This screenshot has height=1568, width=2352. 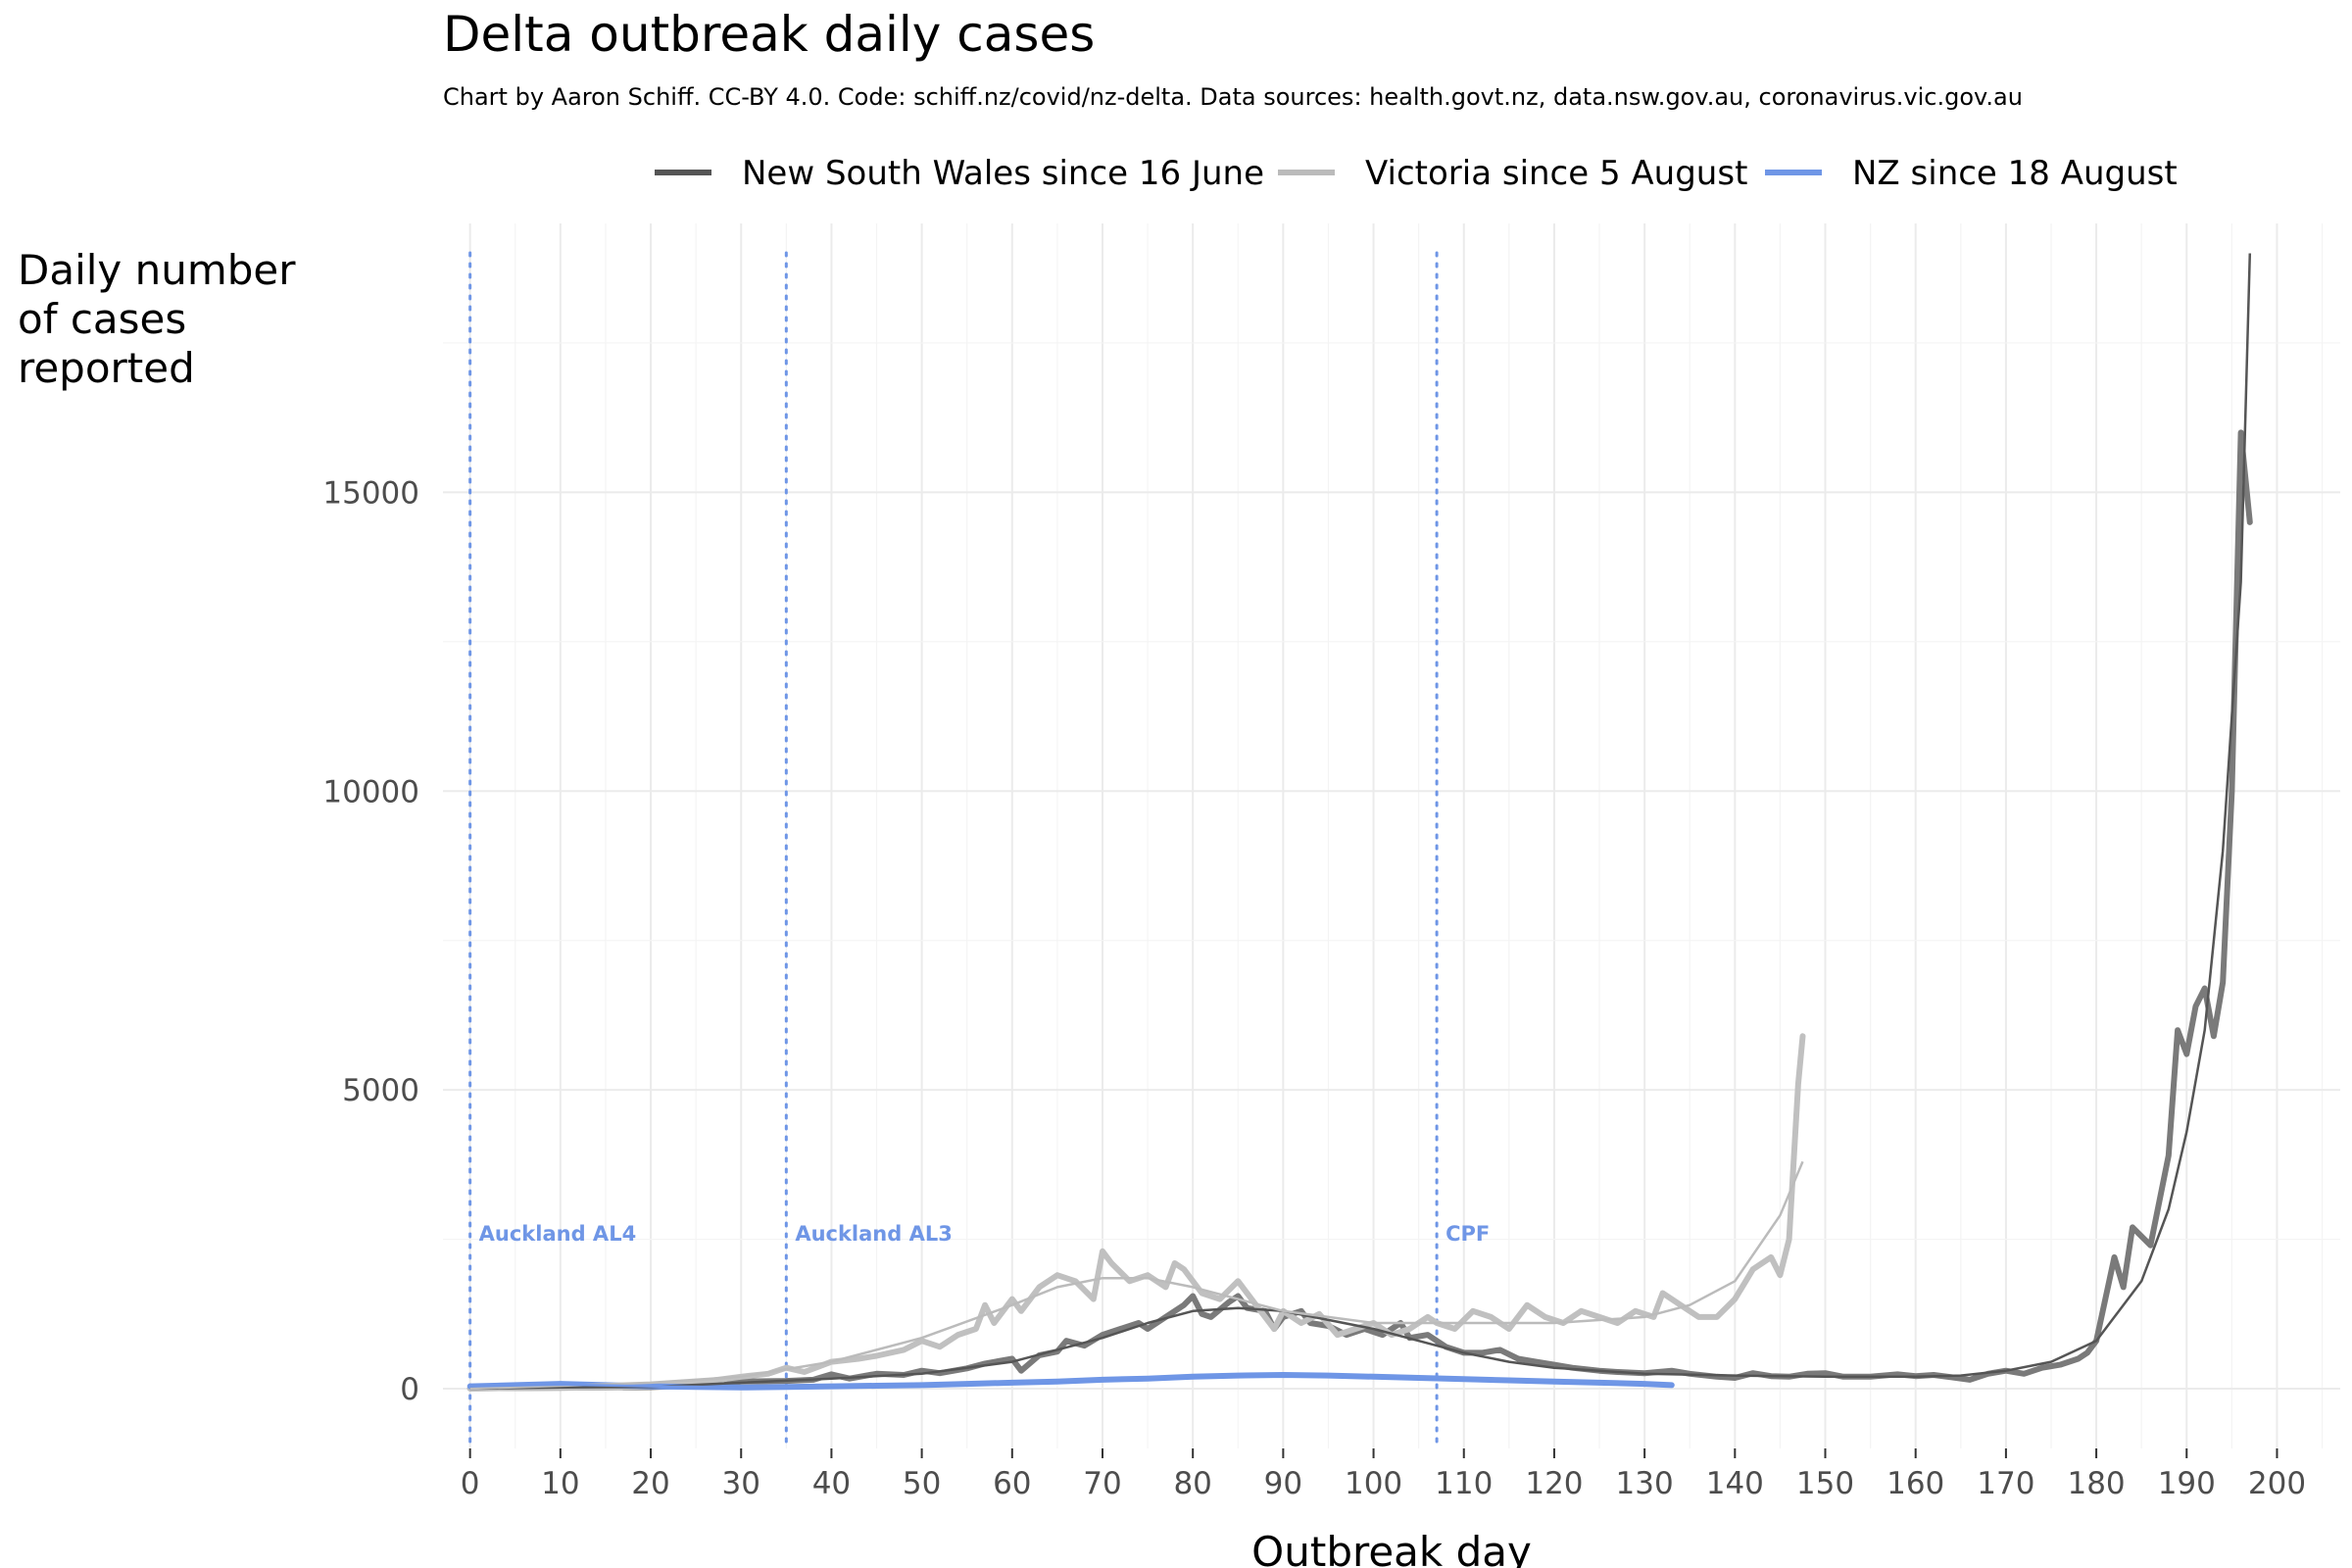 I want to click on y-tick-label-5000: 5000, so click(x=380, y=1090).